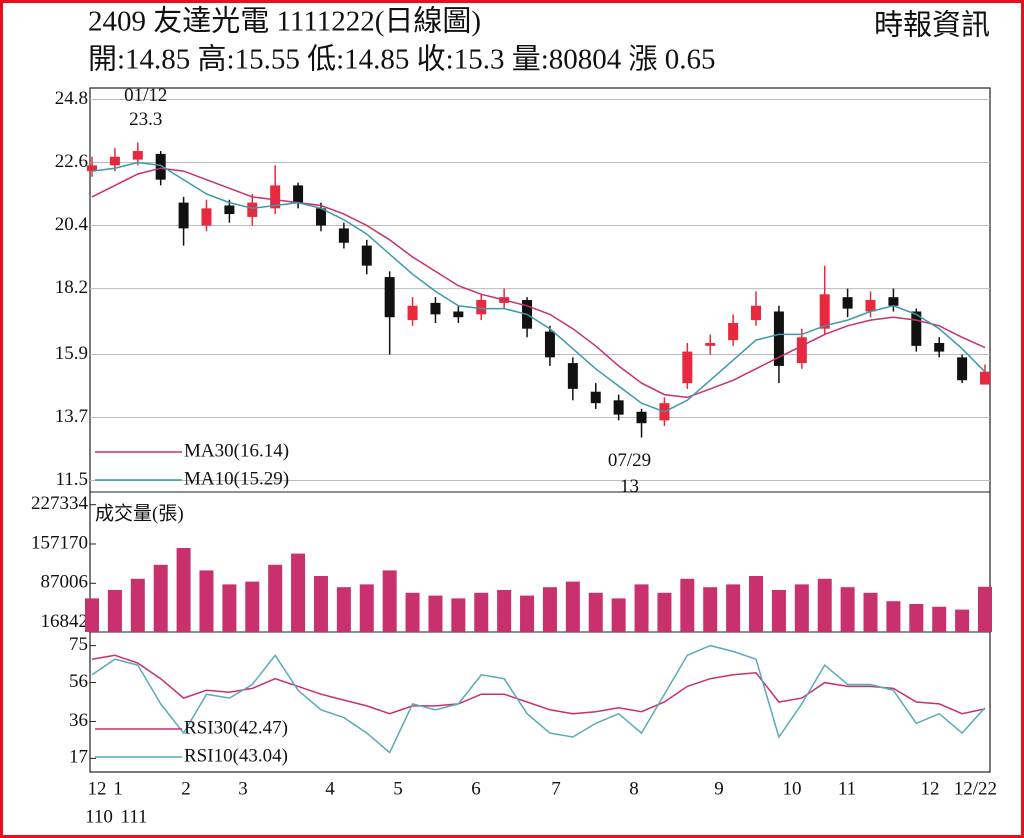  Describe the element at coordinates (139, 513) in the screenshot. I see `panel-title: 成交量(張)` at that location.